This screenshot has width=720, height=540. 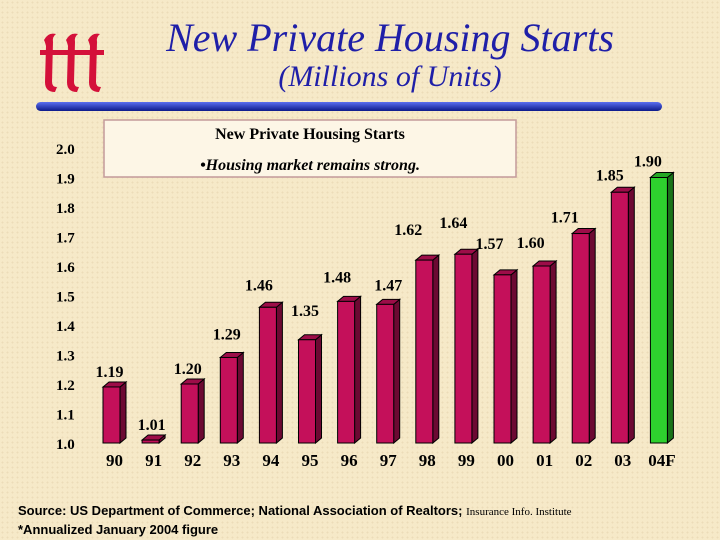 I want to click on y-tick-label: 1.6, so click(x=65, y=268).